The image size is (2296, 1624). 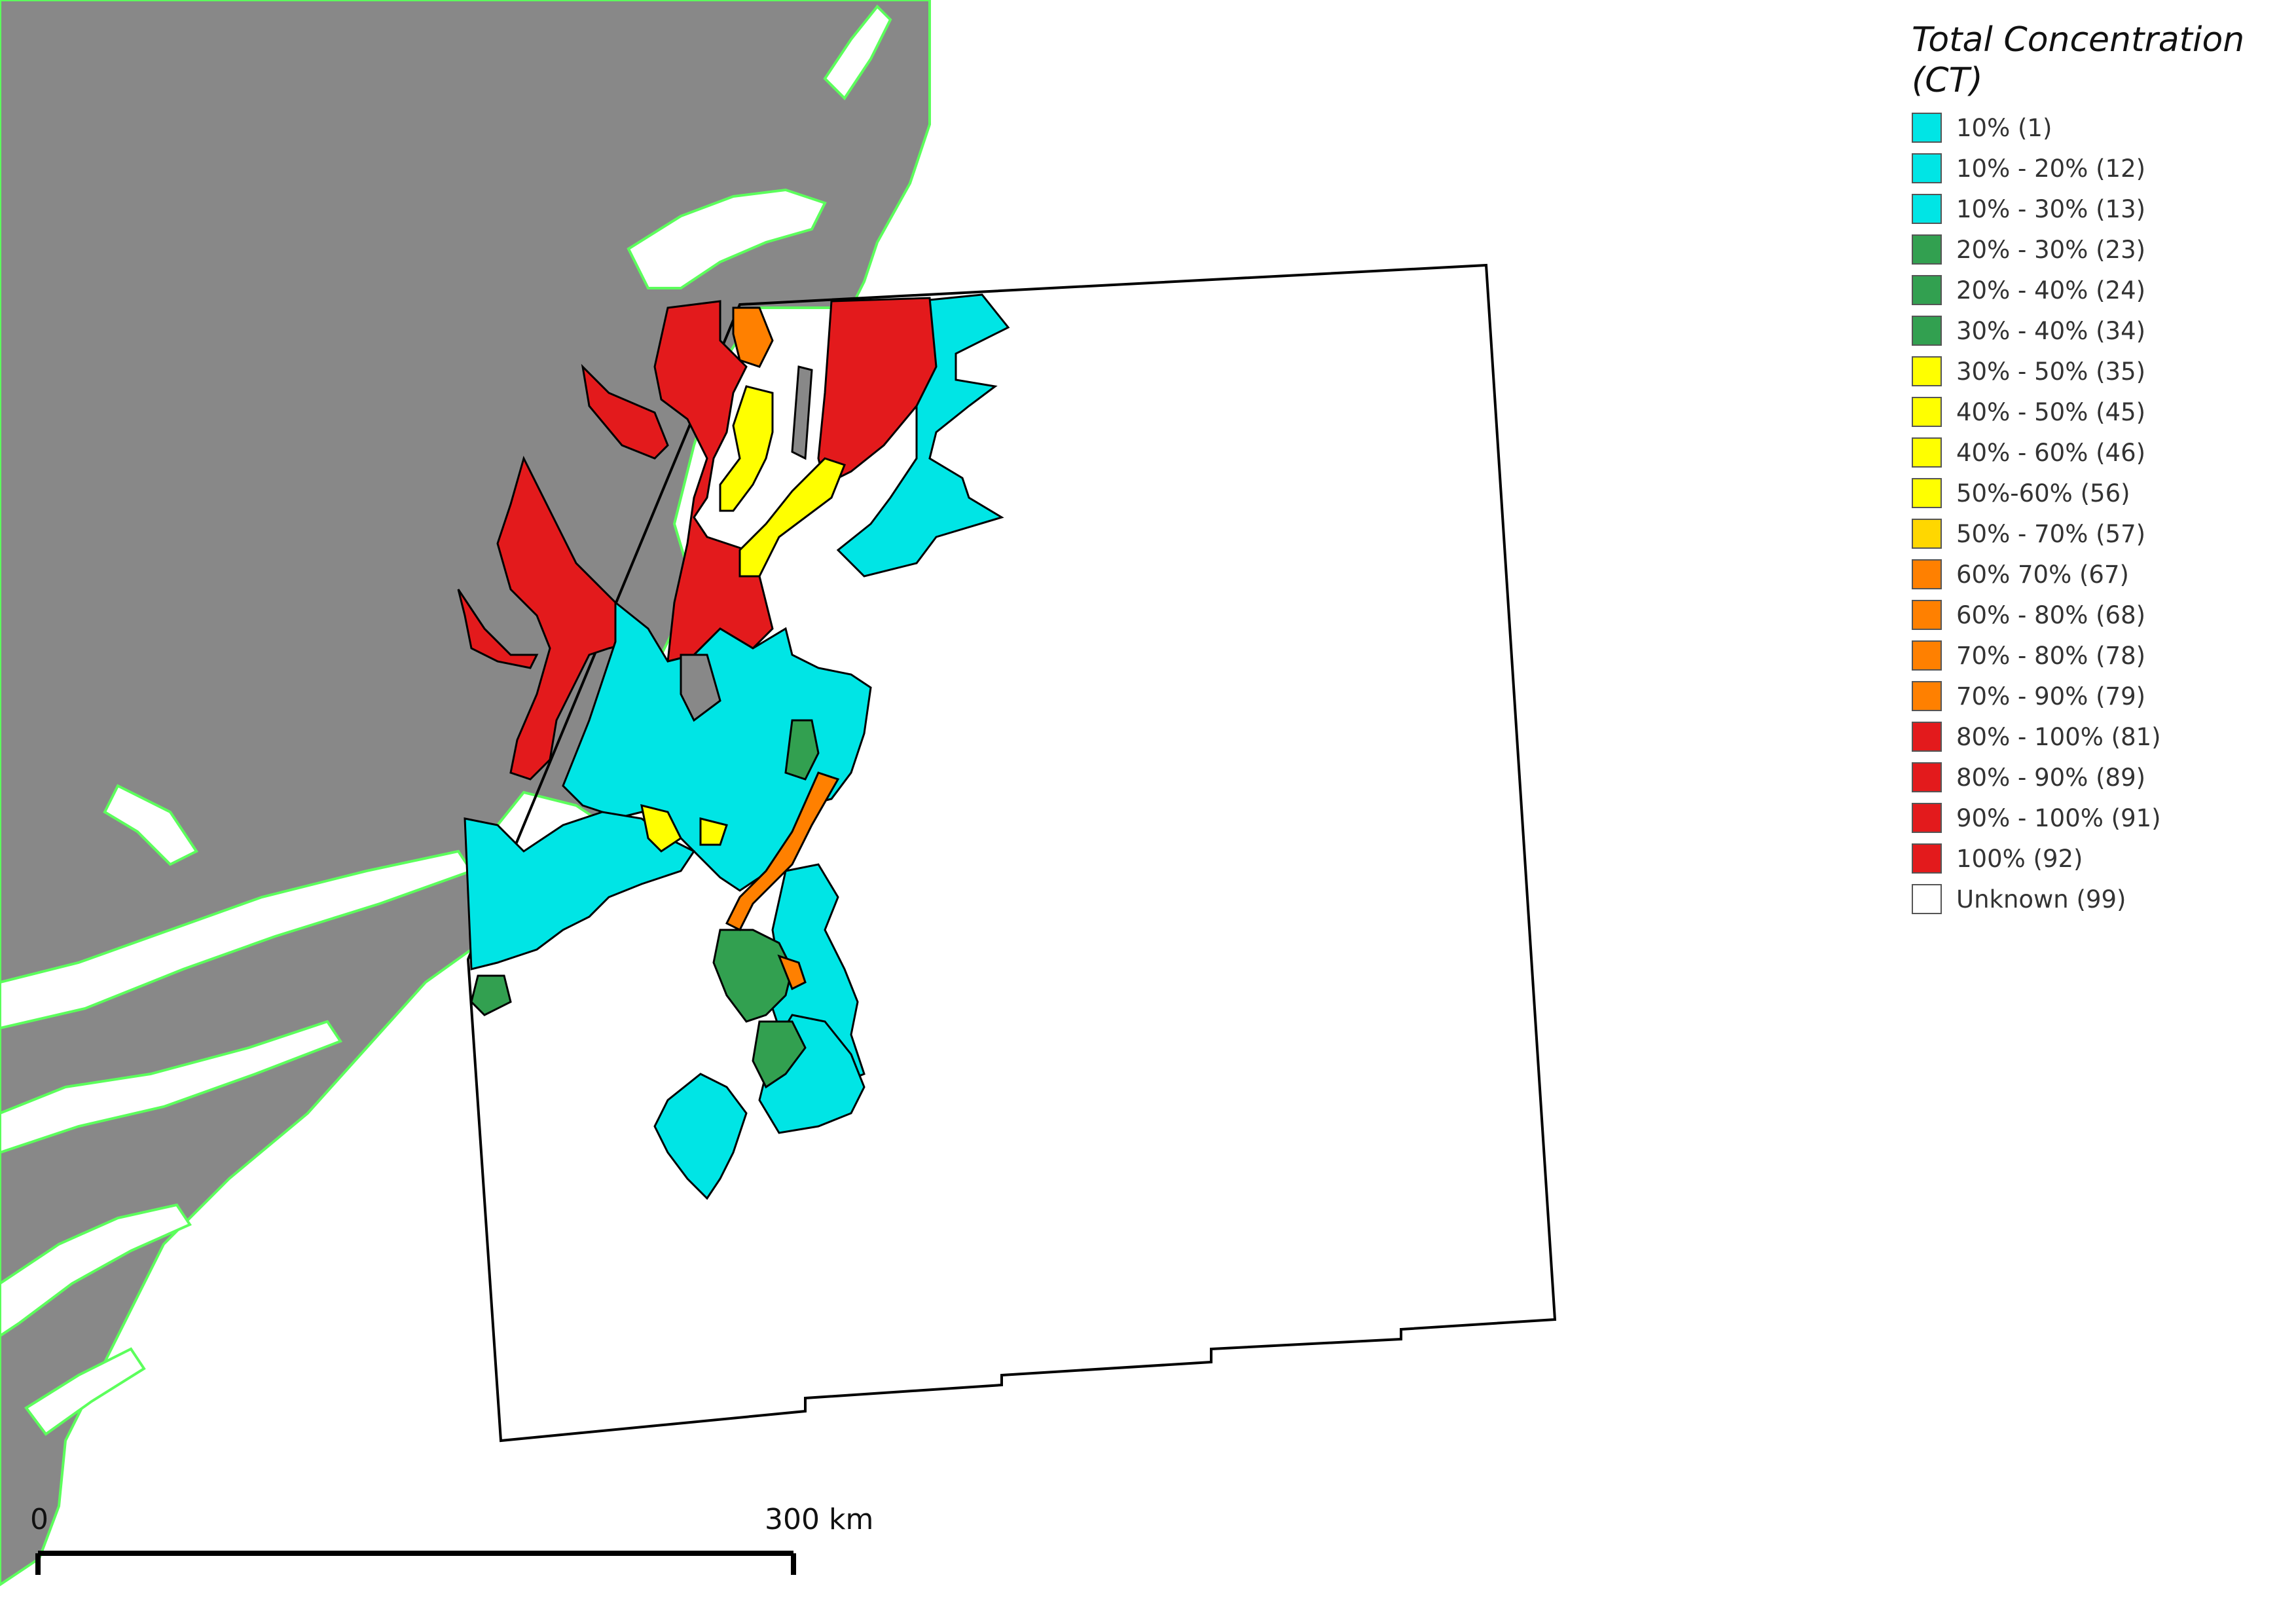 What do you see at coordinates (2051, 696) in the screenshot?
I see `legend-label: 70% - 90% (79)` at bounding box center [2051, 696].